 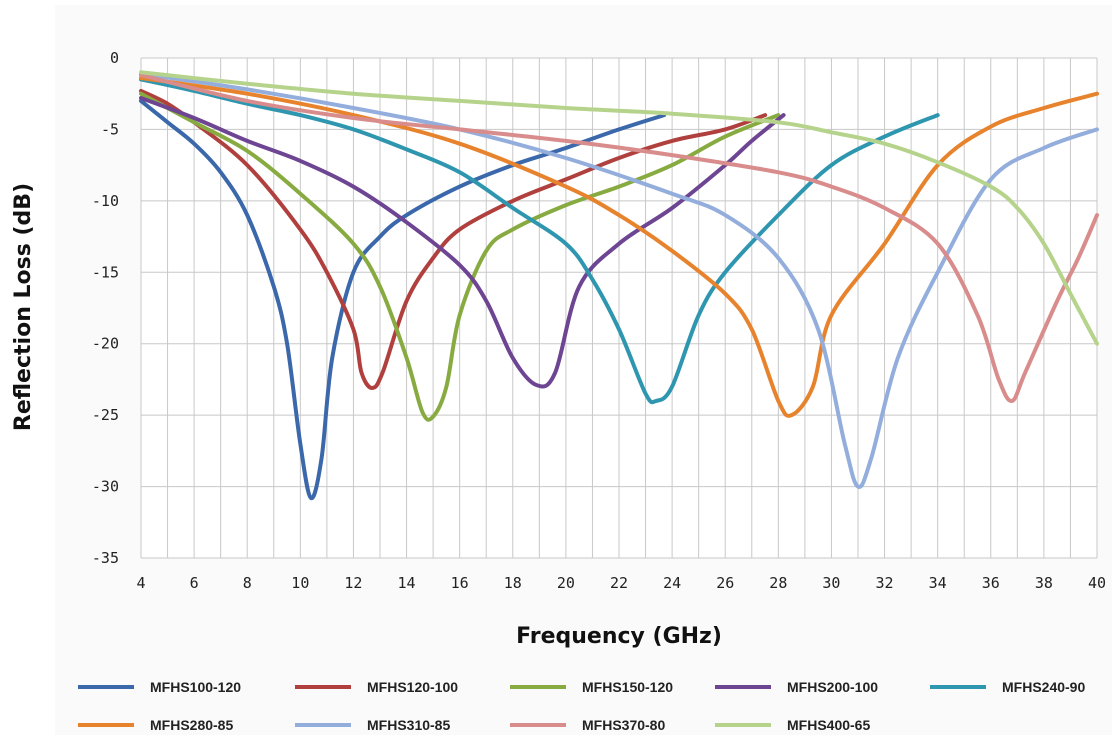 What do you see at coordinates (105, 344) in the screenshot?
I see `y-tick-label: -20` at bounding box center [105, 344].